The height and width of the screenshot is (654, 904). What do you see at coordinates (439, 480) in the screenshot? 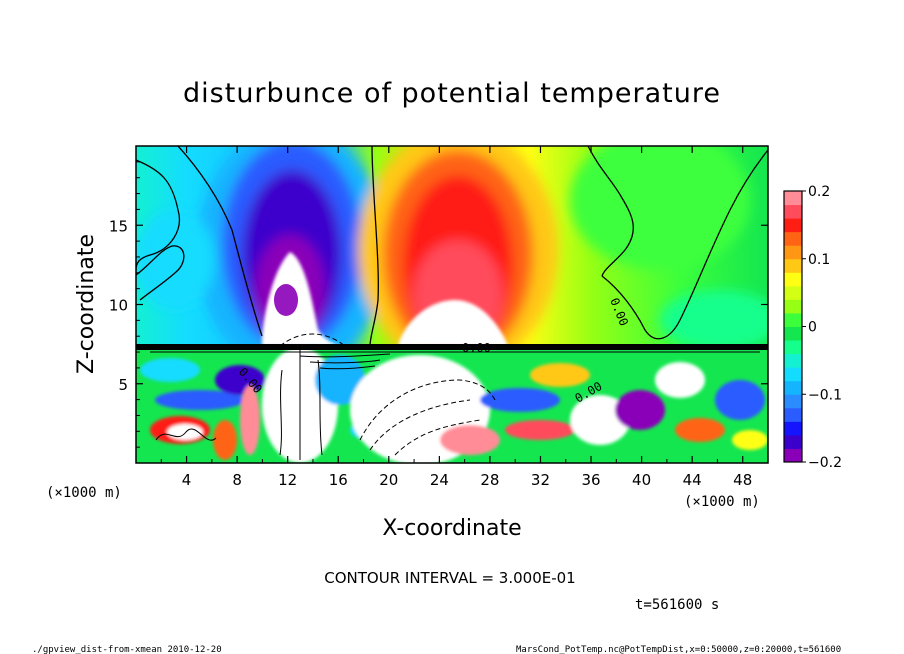
I see `x-tick-label: 24` at bounding box center [439, 480].